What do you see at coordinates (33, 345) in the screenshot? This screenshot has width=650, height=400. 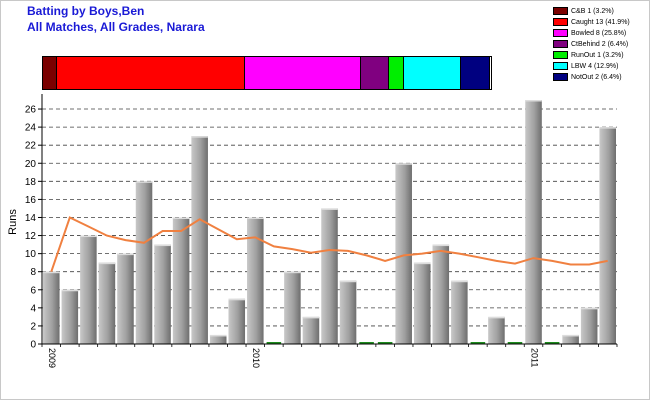 I see `y-tick-label: 0` at bounding box center [33, 345].